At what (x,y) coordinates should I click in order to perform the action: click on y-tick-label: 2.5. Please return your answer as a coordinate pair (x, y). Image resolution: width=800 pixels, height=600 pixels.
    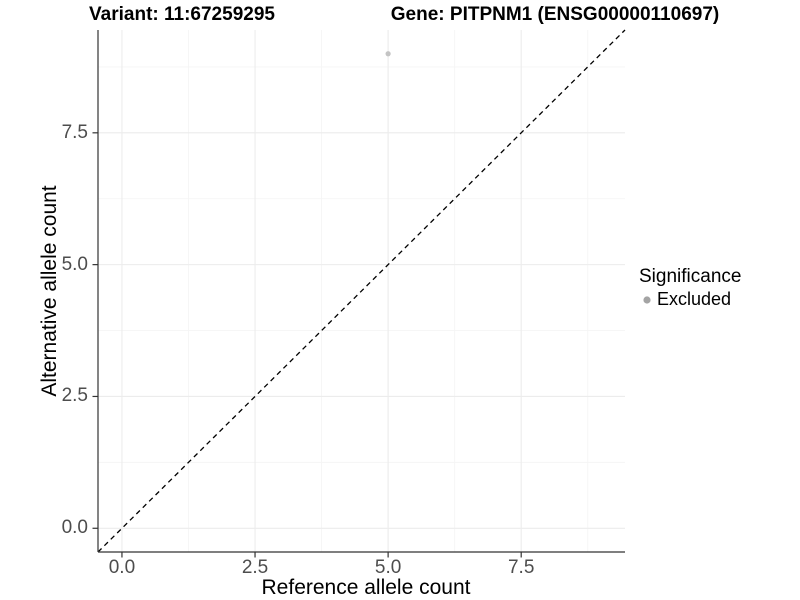
    Looking at the image, I should click on (74, 396).